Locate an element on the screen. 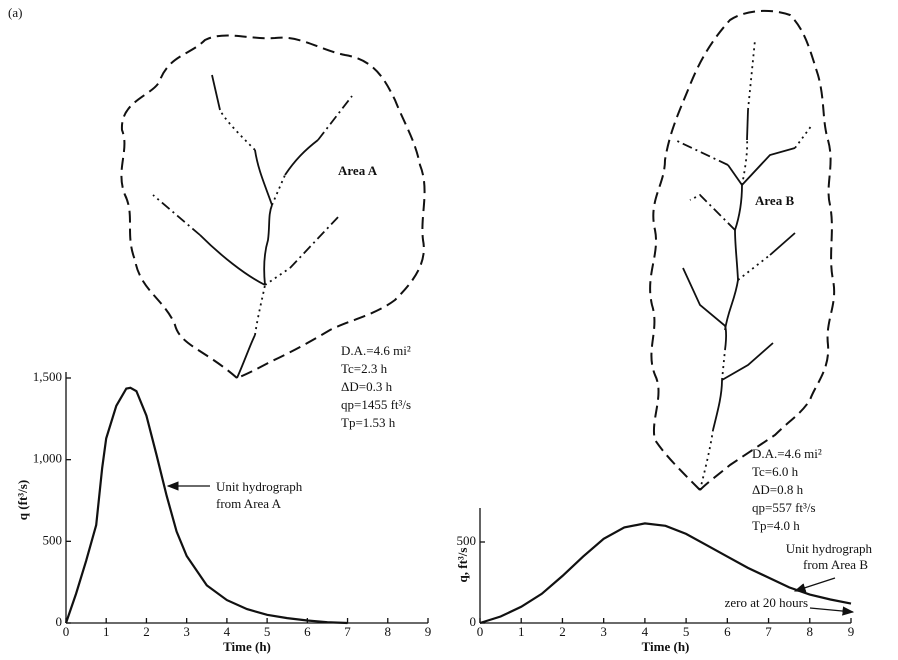 The image size is (898, 660). annotation: zero at 20 hours is located at coordinates (766, 602).